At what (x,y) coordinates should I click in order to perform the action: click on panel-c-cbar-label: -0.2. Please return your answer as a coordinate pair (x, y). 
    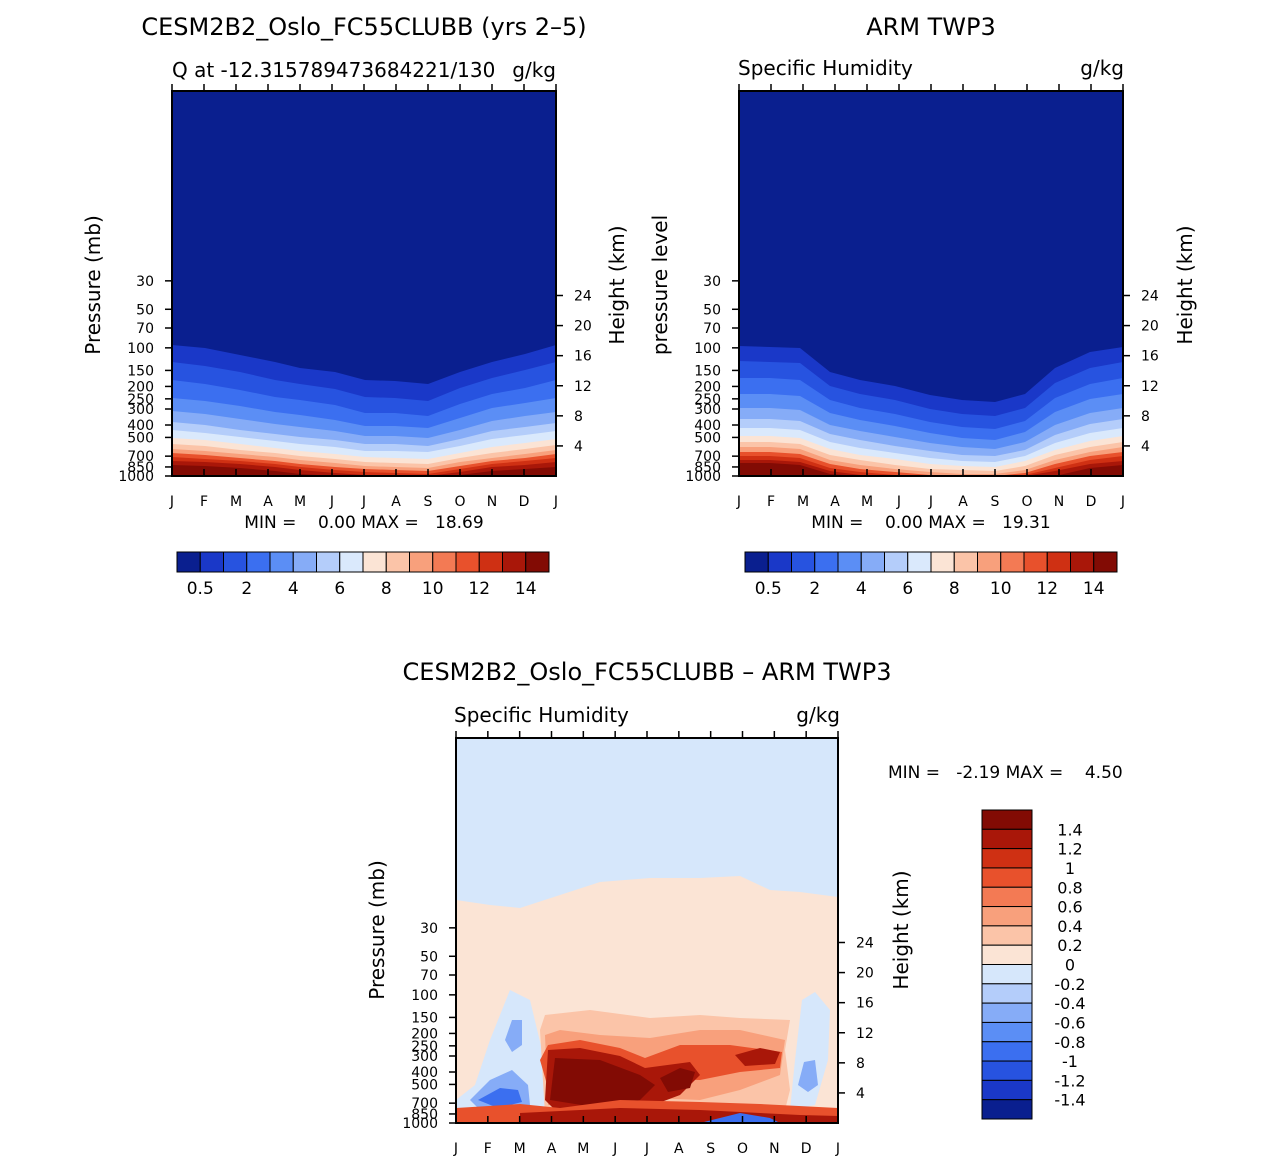
    Looking at the image, I should click on (1069, 984).